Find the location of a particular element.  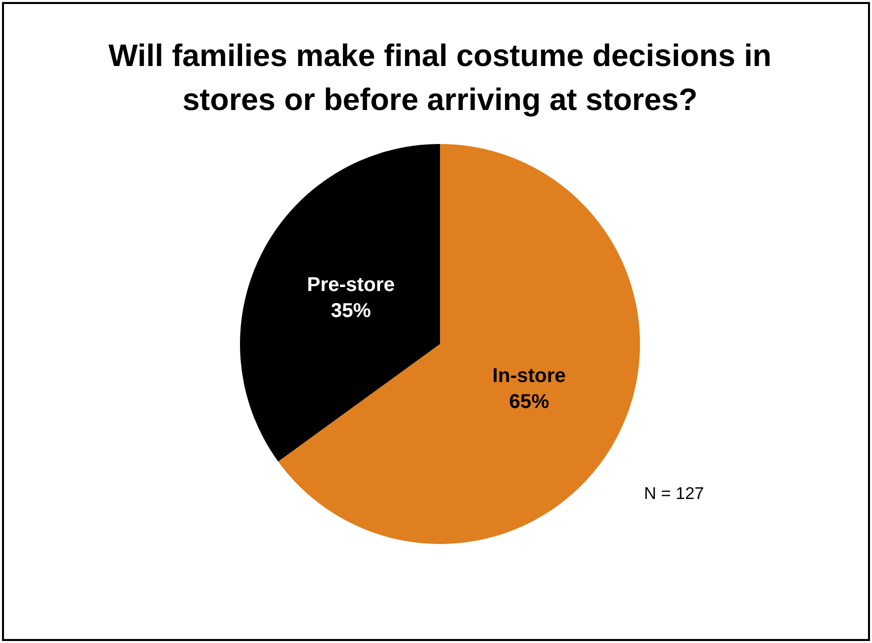

data-label: 35% is located at coordinates (351, 311).